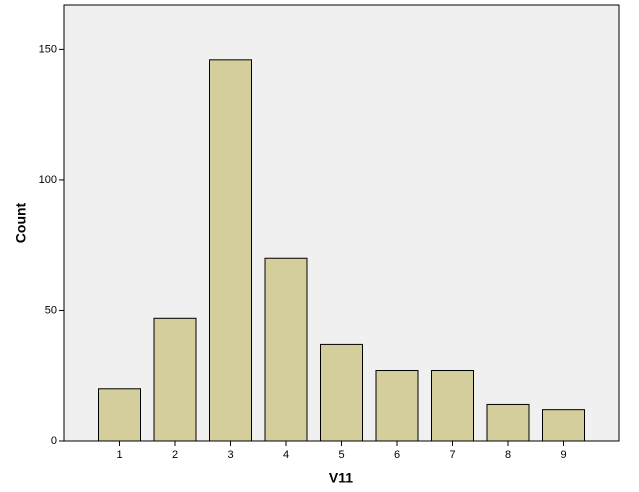 This screenshot has width=639, height=492. Describe the element at coordinates (286, 455) in the screenshot. I see `x-tick-label: 4` at that location.